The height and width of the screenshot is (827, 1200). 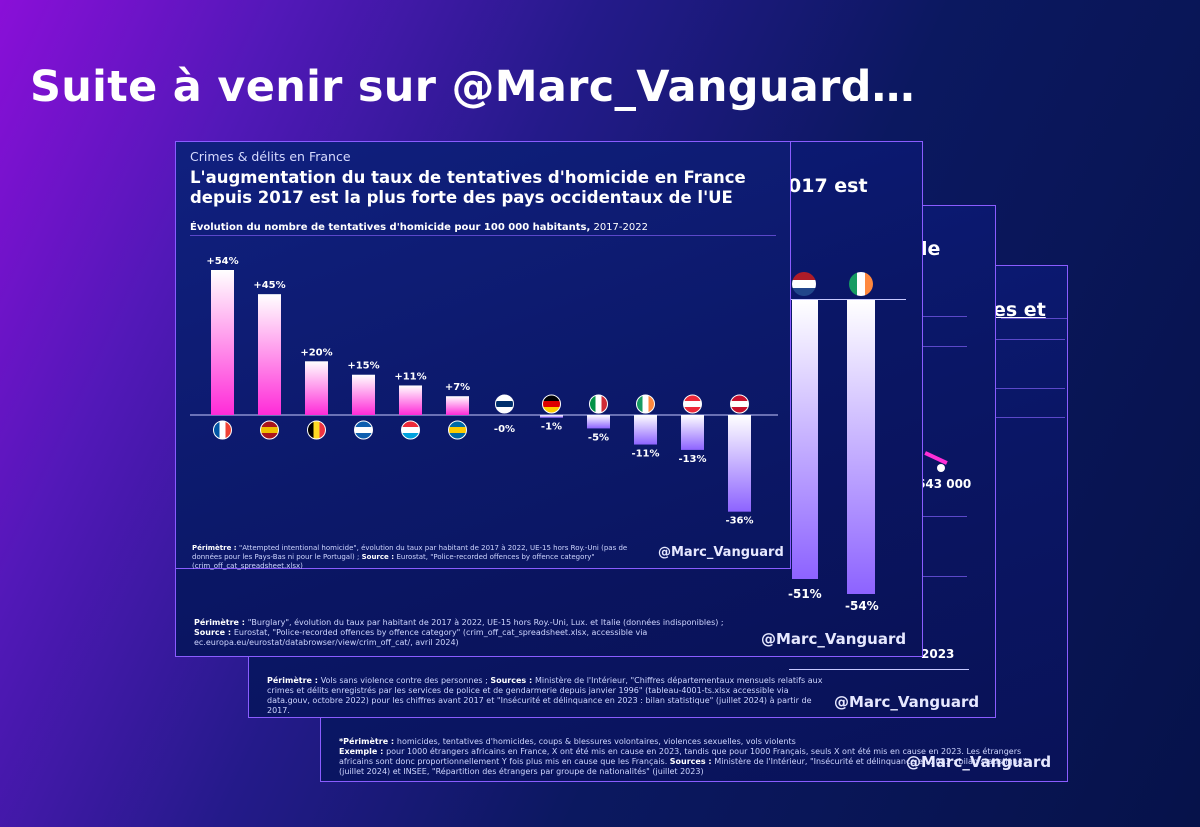 What do you see at coordinates (222, 342) in the screenshot?
I see `bar-france` at bounding box center [222, 342].